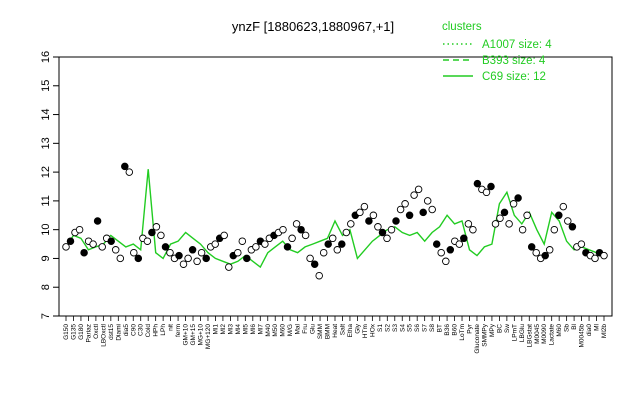 This screenshot has width=640, height=400. What do you see at coordinates (126, 330) in the screenshot?
I see `x-tick-label: dia5` at bounding box center [126, 330].